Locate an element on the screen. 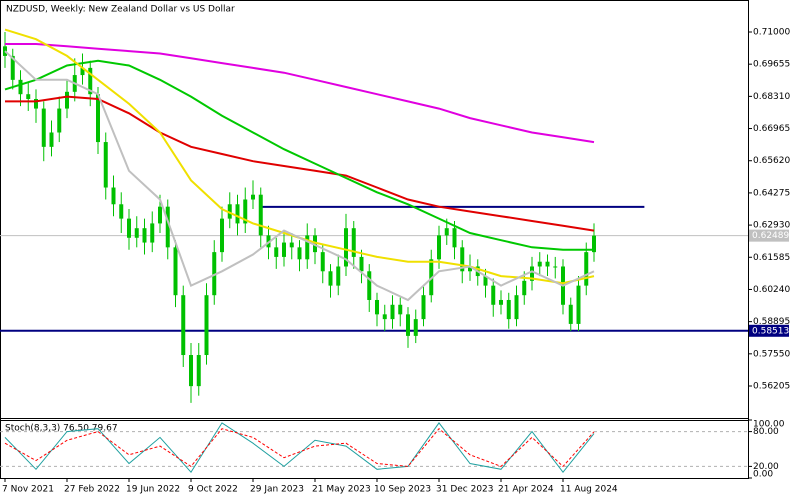  x-tick-label: 19 Jun 2022 is located at coordinates (153, 490).